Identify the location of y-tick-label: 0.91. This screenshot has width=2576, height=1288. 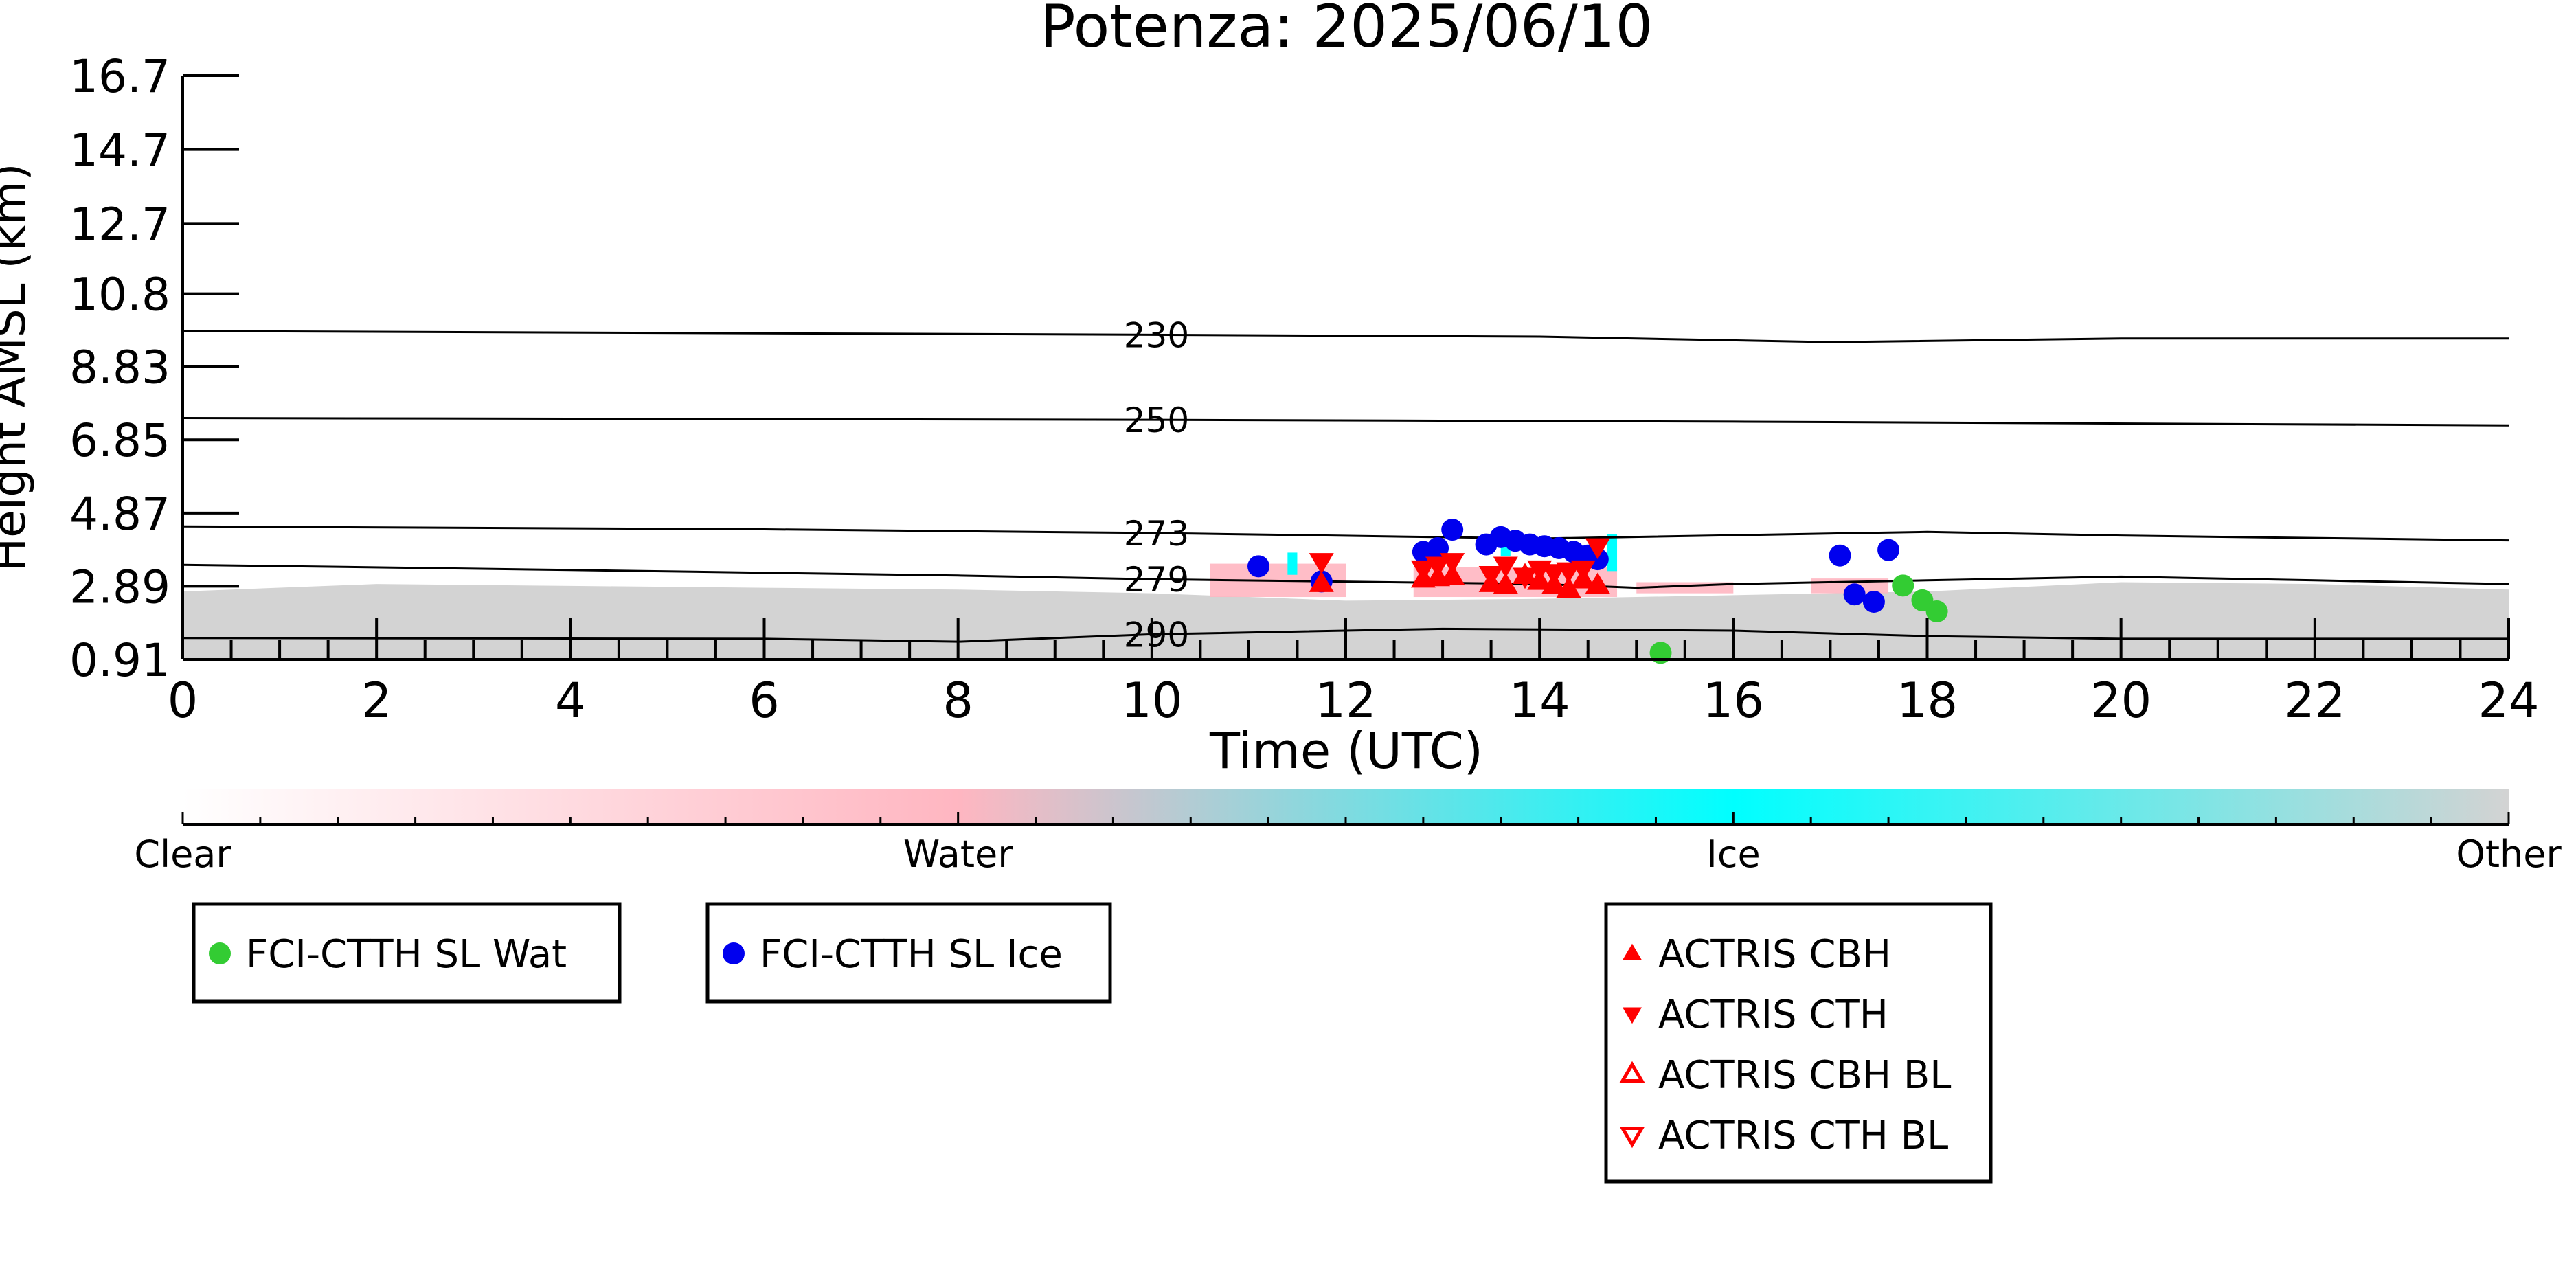
(119, 660).